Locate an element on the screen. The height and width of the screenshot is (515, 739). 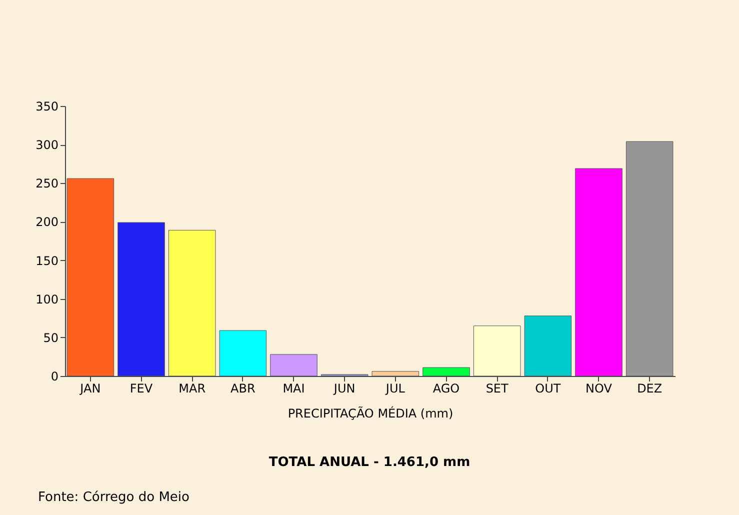
y-tick-label: 0 is located at coordinates (54, 377).